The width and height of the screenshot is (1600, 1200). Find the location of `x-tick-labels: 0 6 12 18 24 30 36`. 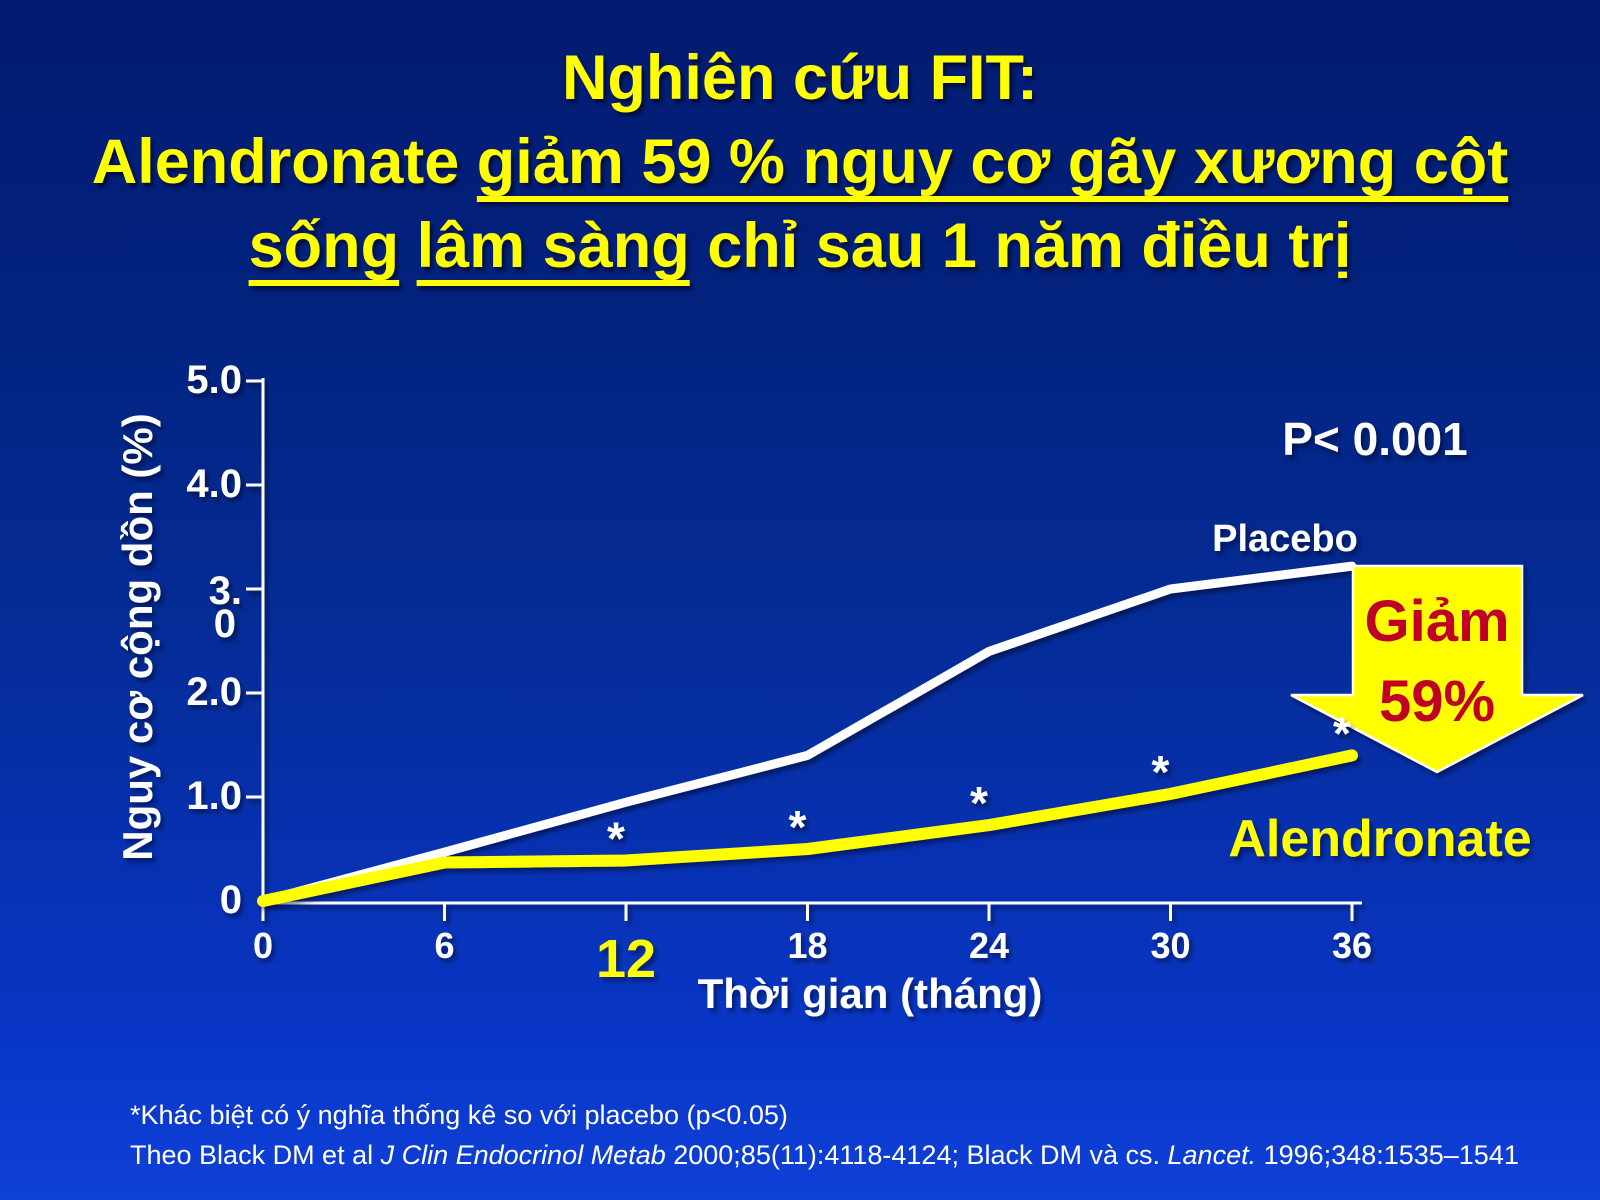

x-tick-labels: 0 6 12 18 24 30 36 is located at coordinates (812, 957).